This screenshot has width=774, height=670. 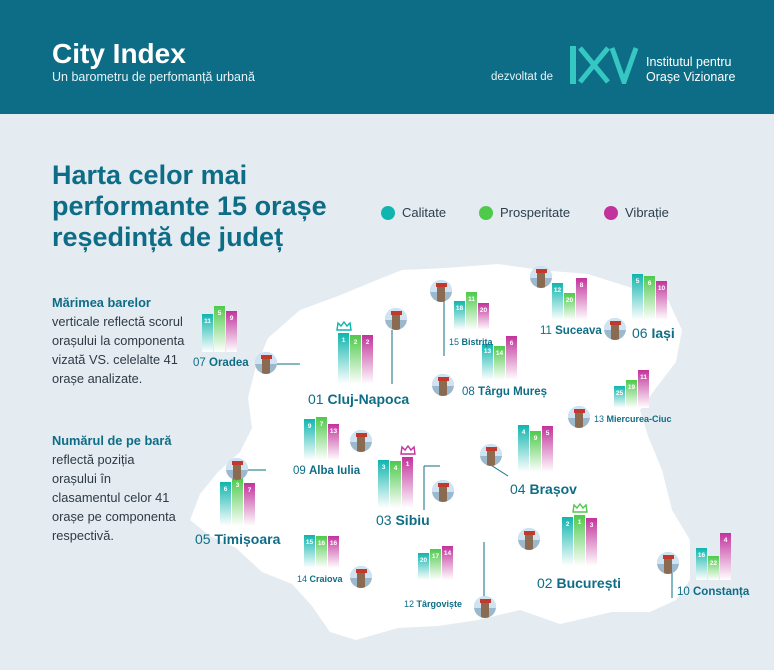 What do you see at coordinates (441, 291) in the screenshot?
I see `bistri-a-landmark-icon` at bounding box center [441, 291].